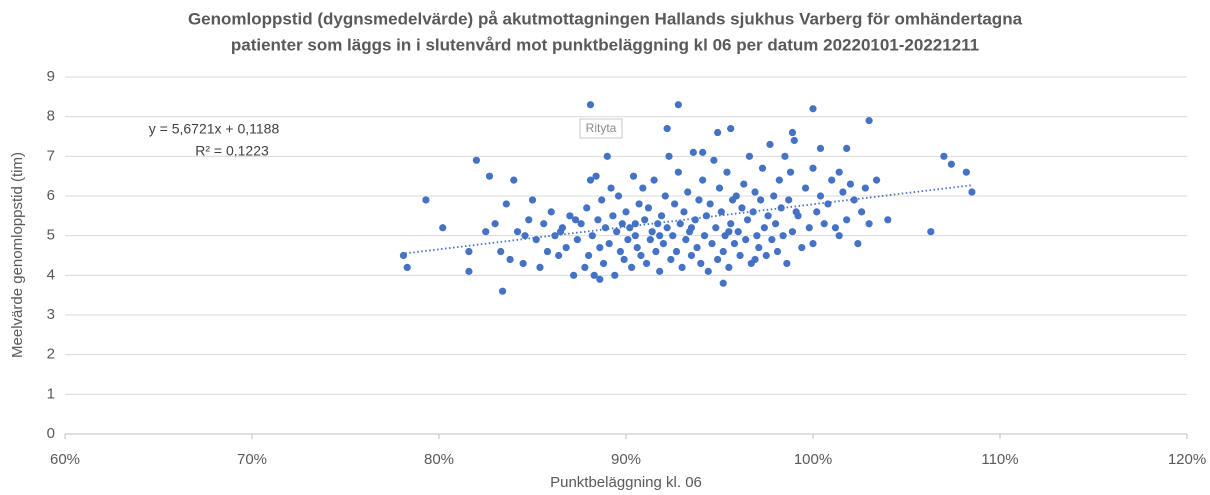 The width and height of the screenshot is (1210, 495). I want to click on x-tick-label: 90%, so click(626, 459).